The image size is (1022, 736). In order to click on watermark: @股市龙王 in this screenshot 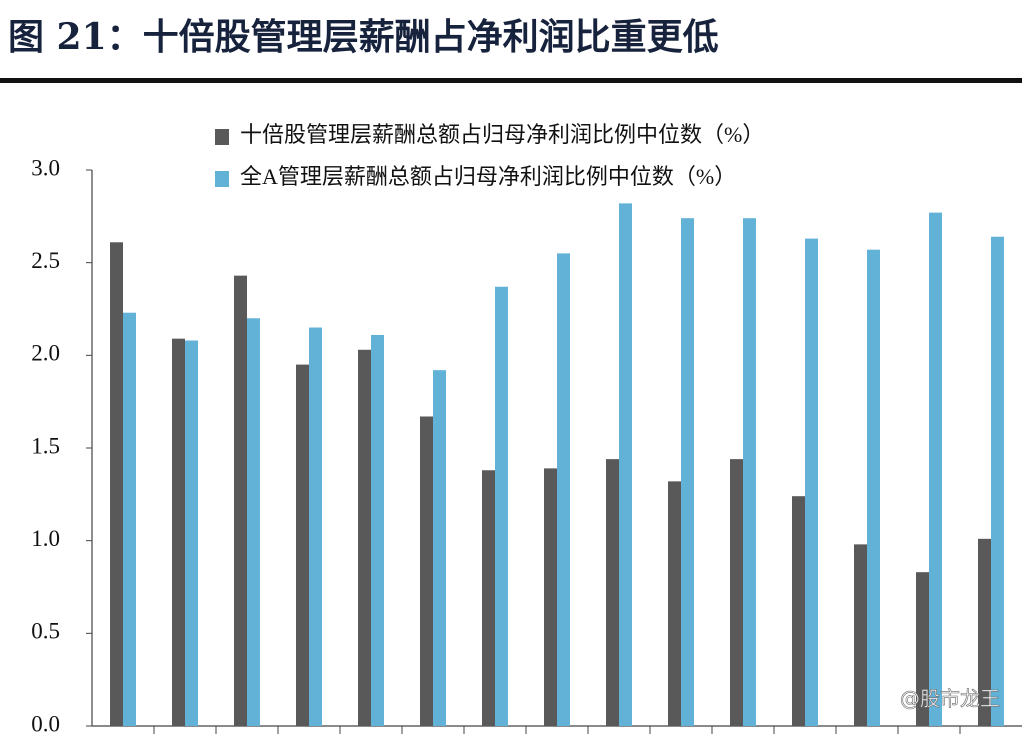, I will do `click(950, 699)`.